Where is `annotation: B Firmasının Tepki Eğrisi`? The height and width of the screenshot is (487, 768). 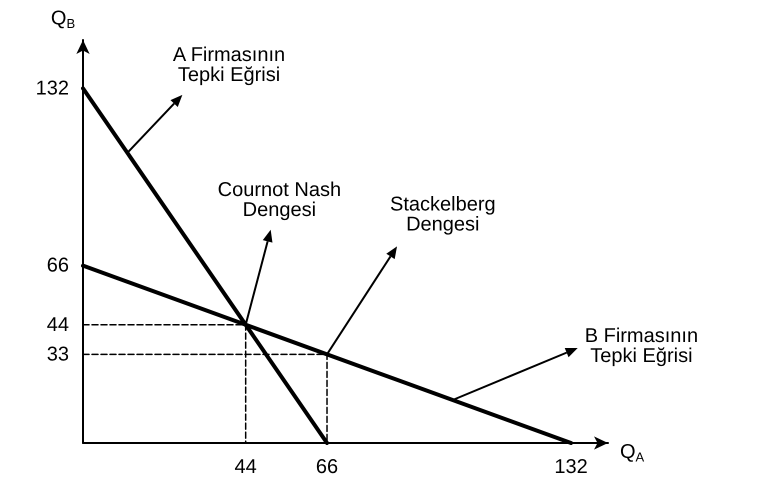
annotation: B Firmasının Tepki Eğrisi is located at coordinates (641, 346).